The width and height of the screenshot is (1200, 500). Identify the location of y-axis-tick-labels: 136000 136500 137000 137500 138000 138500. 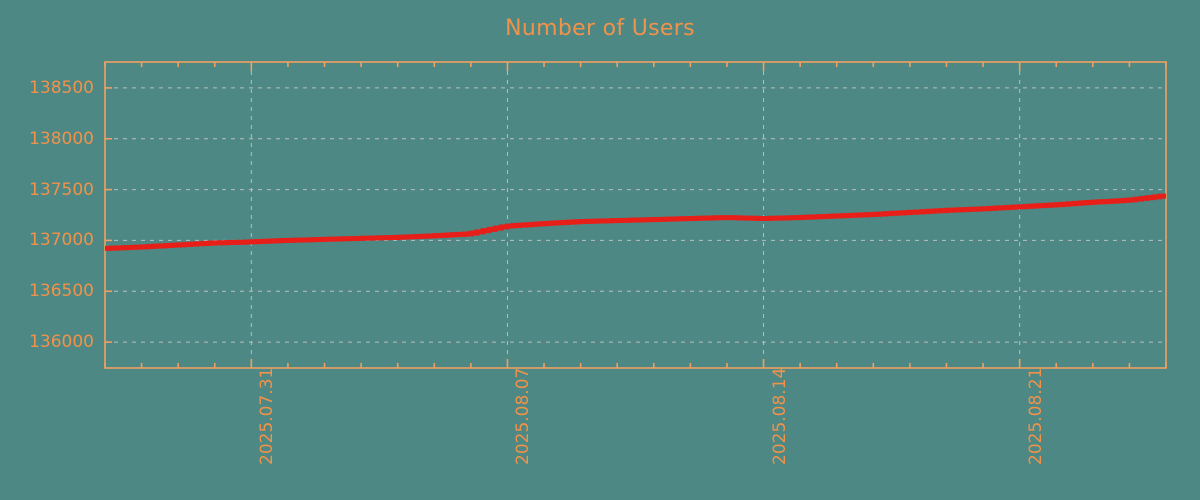
(47, 250).